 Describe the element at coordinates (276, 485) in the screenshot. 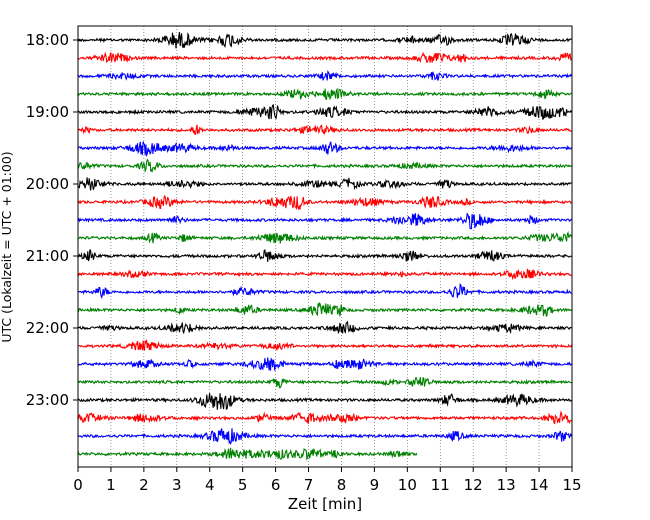

I see `x-tick-label: 6` at that location.